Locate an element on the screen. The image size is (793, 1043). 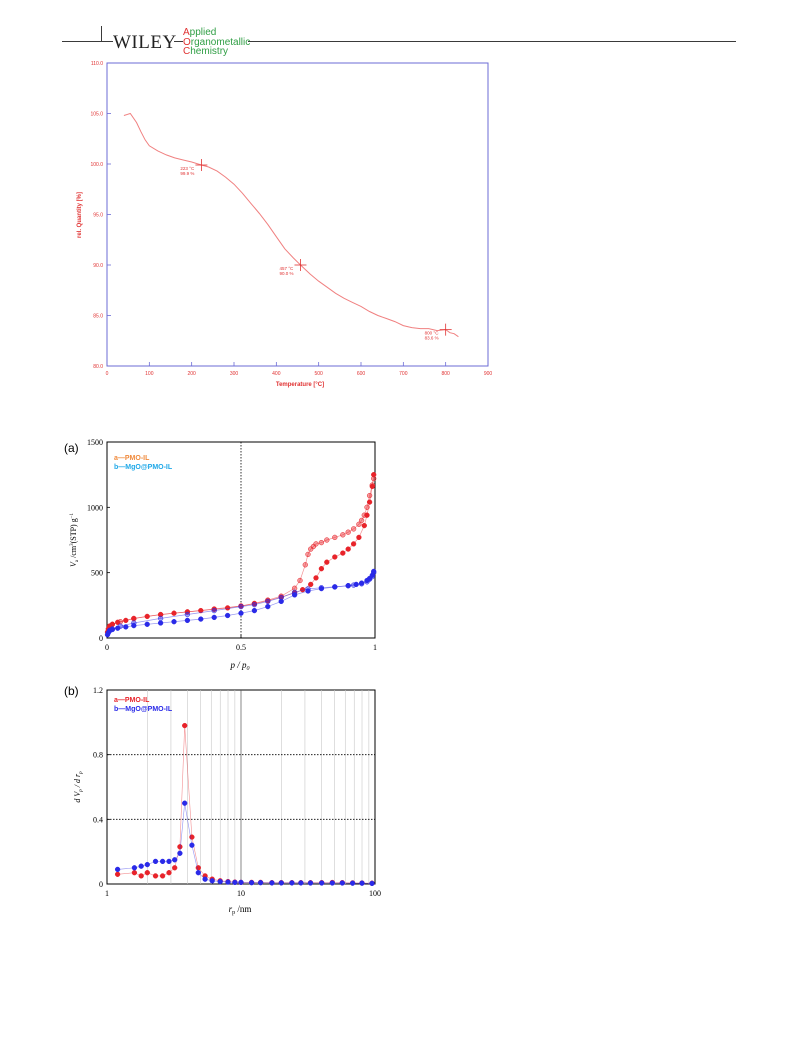
tga-annotation-pct: 83.6 % is located at coordinates (432, 338).